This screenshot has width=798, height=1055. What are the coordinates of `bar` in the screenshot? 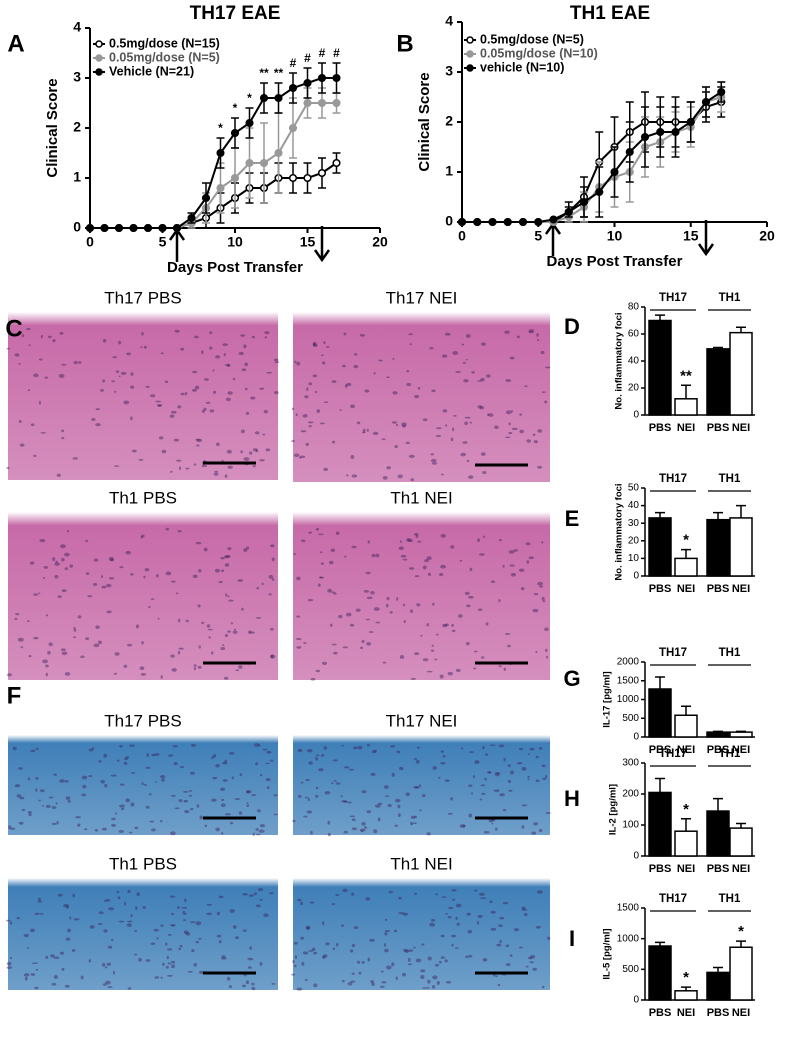 It's located at (718, 547).